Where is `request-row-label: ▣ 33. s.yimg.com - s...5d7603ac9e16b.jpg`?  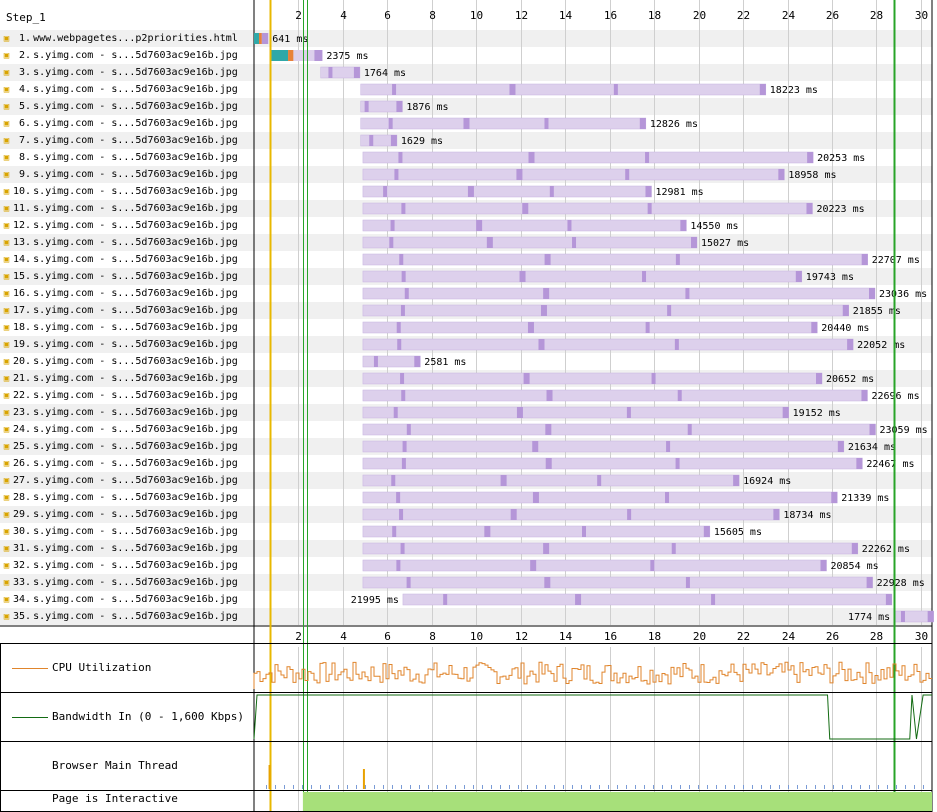 request-row-label: ▣ 33. s.yimg.com - s...5d7603ac9e16b.jpg is located at coordinates (127, 582).